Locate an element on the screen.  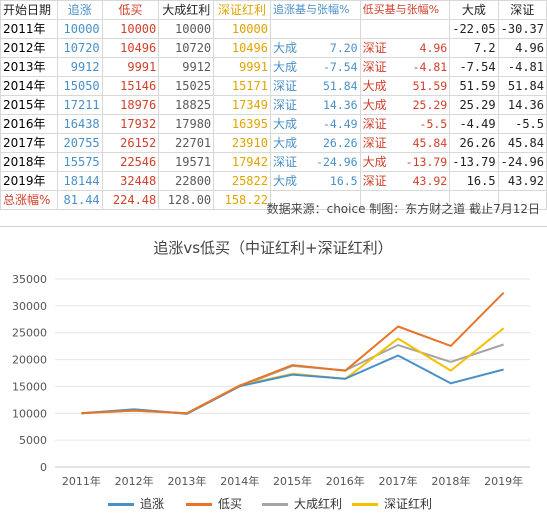
row-date: 2016年 is located at coordinates (29, 124).